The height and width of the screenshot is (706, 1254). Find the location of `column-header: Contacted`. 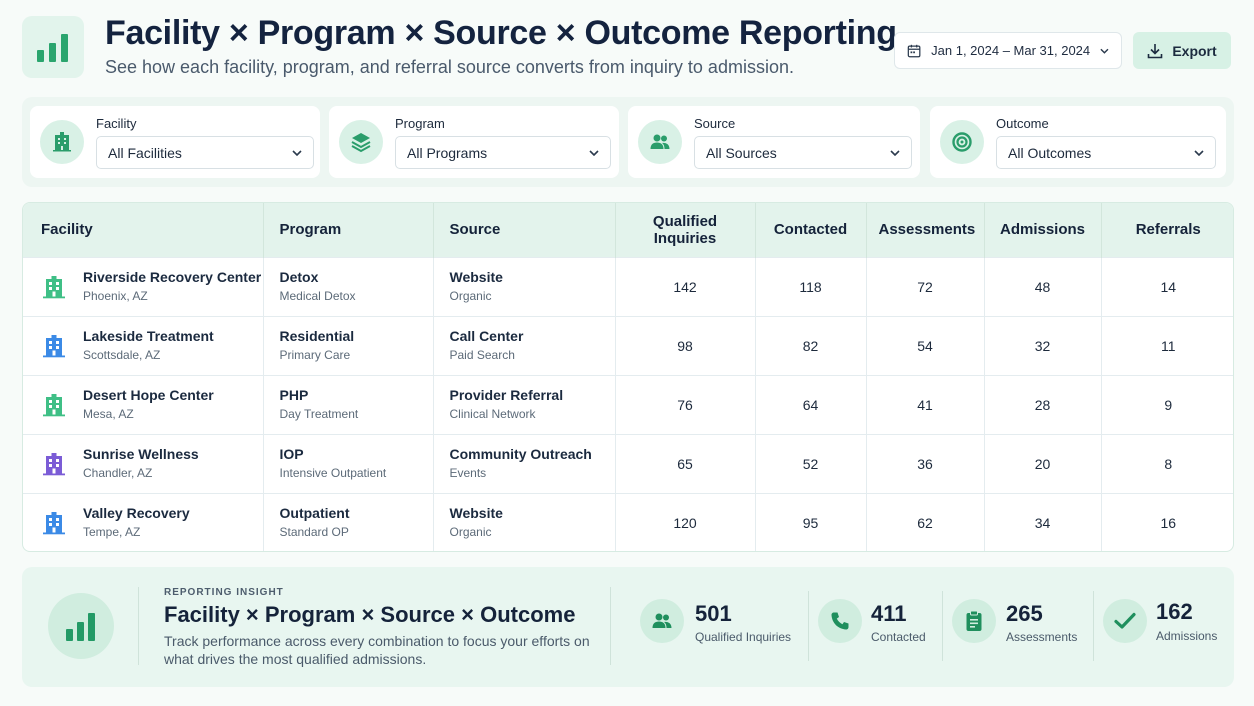

column-header: Contacted is located at coordinates (811, 230).